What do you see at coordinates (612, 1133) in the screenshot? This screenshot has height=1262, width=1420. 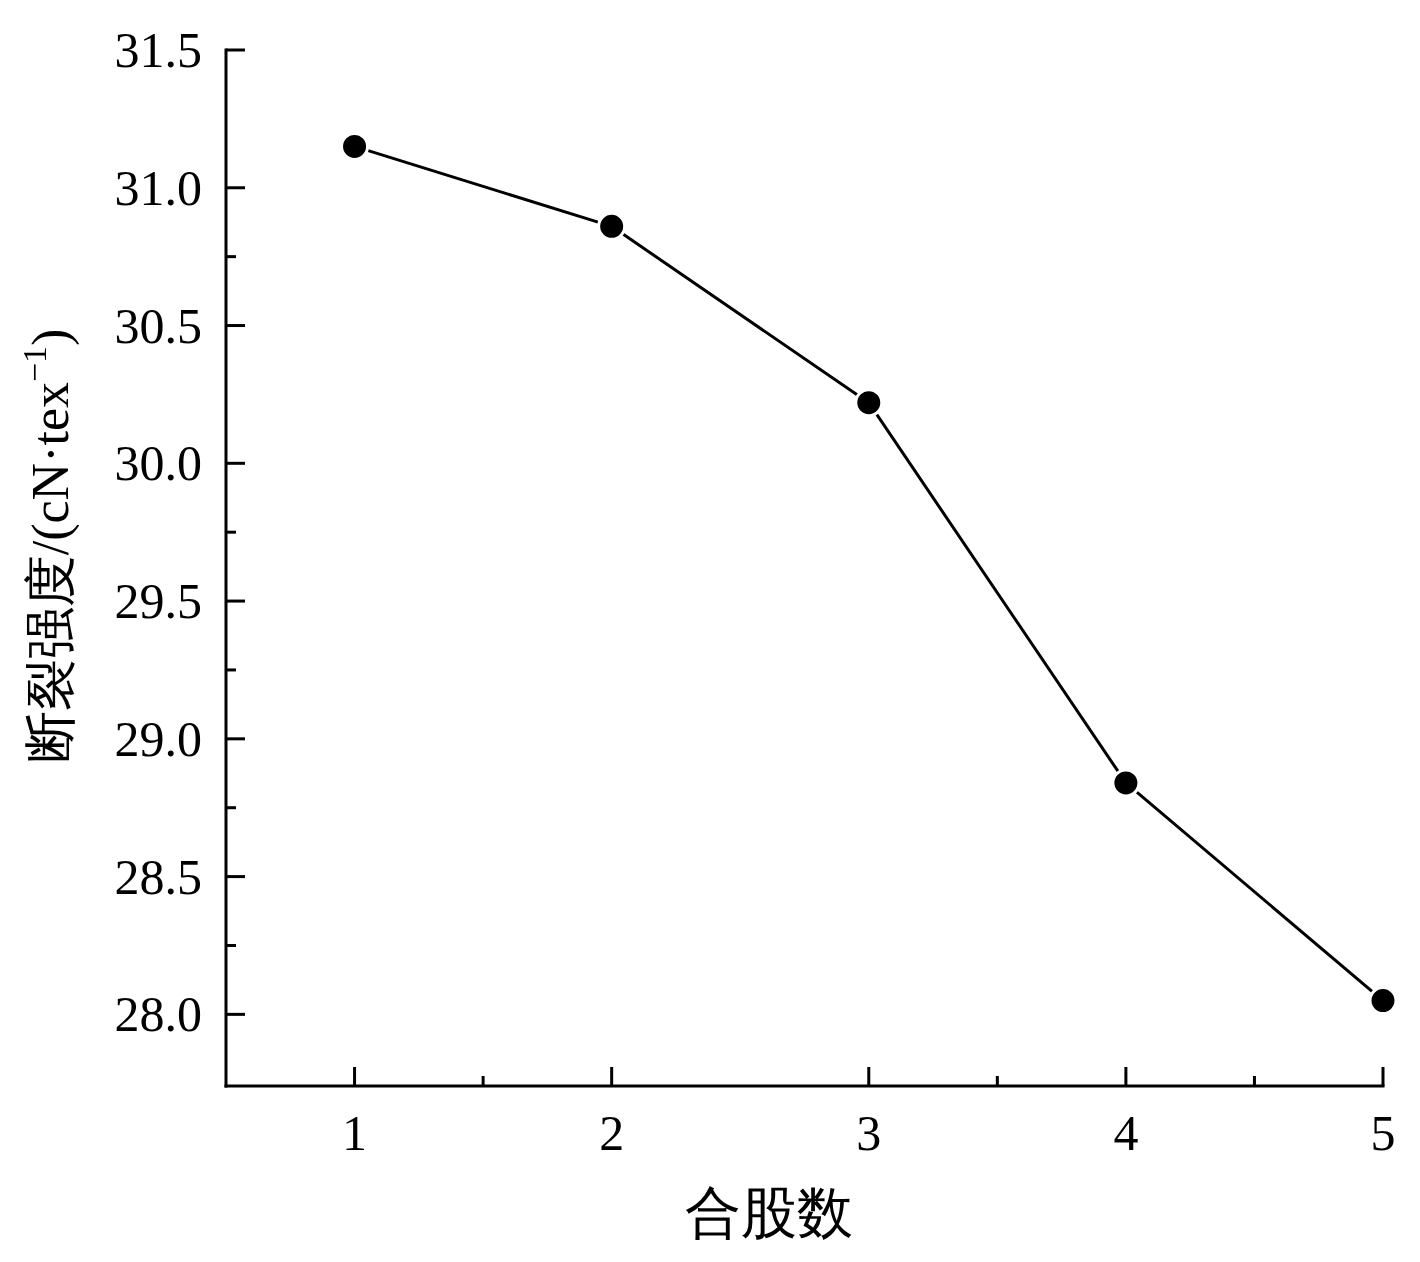 I see `x-tick-label: 2` at bounding box center [612, 1133].